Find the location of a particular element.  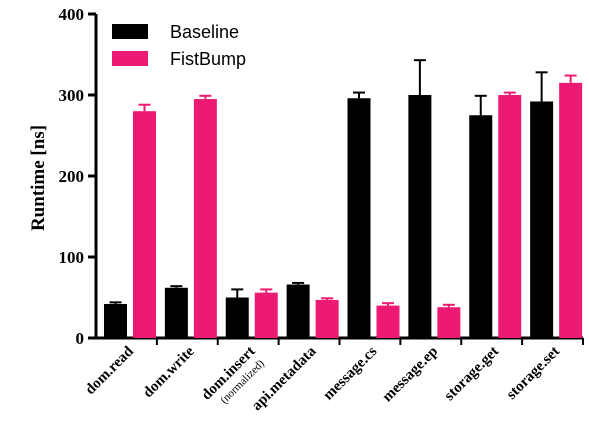

legend: Baseline FistBump is located at coordinates (179, 45).